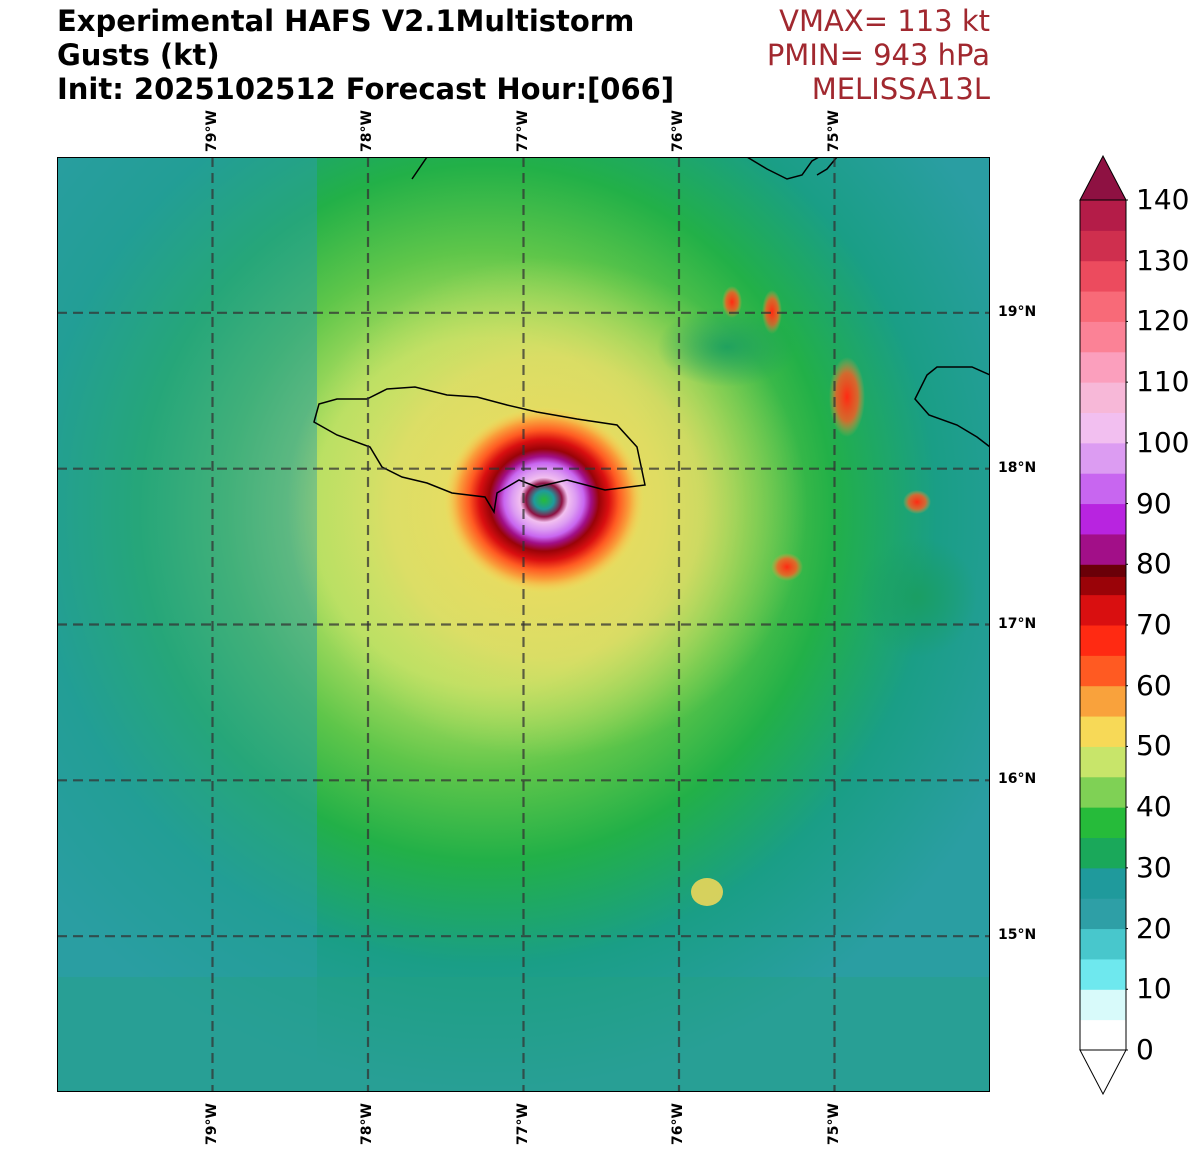 This screenshot has width=1200, height=1152. What do you see at coordinates (1017, 935) in the screenshot?
I see `lat-tick-label: 15°N` at bounding box center [1017, 935].